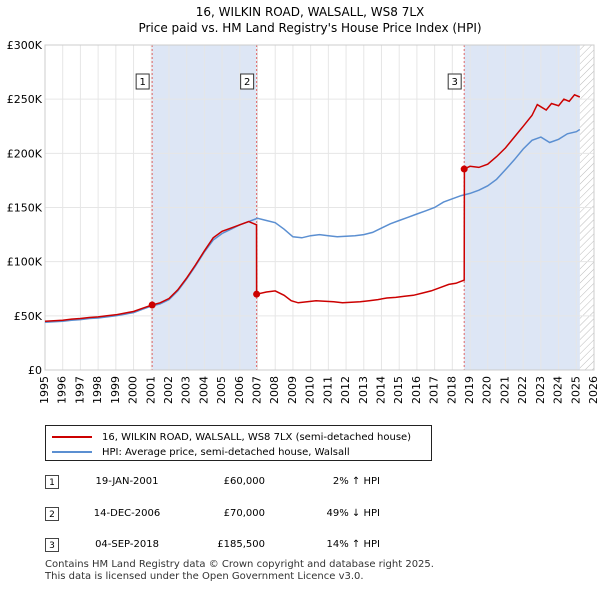 The height and width of the screenshot is (590, 600). Describe the element at coordinates (504, 390) in the screenshot. I see `x-tick-label: 2021` at that location.